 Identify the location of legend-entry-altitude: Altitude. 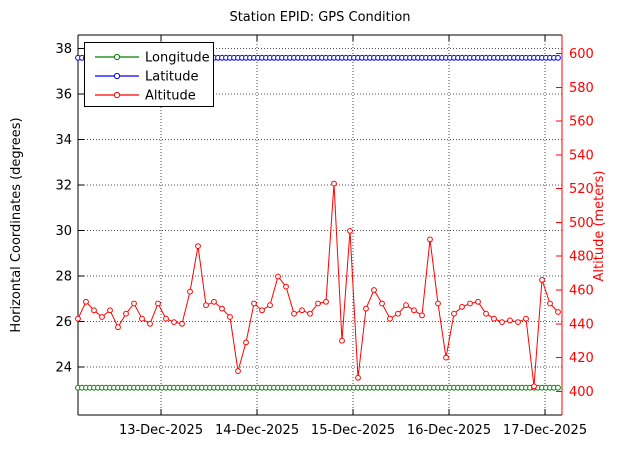
(145, 96).